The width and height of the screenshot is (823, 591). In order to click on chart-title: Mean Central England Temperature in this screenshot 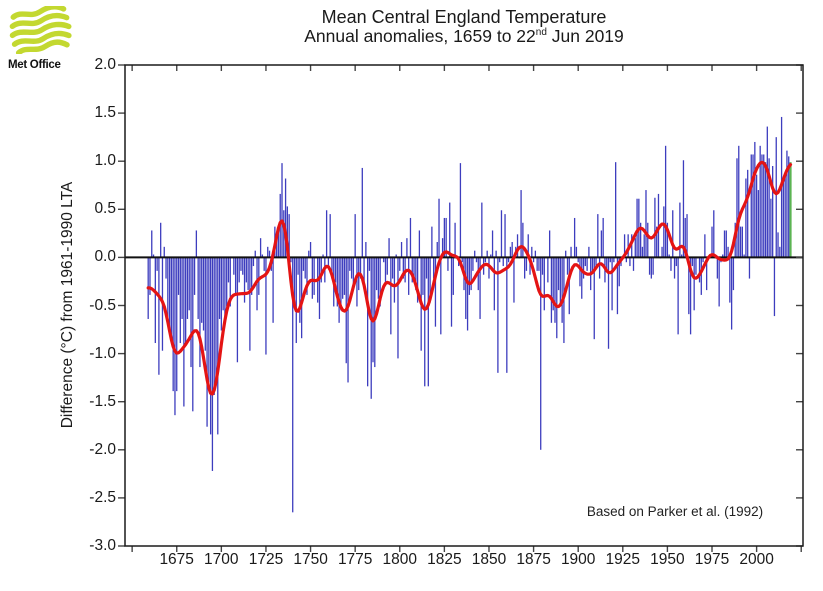, I will do `click(464, 17)`.